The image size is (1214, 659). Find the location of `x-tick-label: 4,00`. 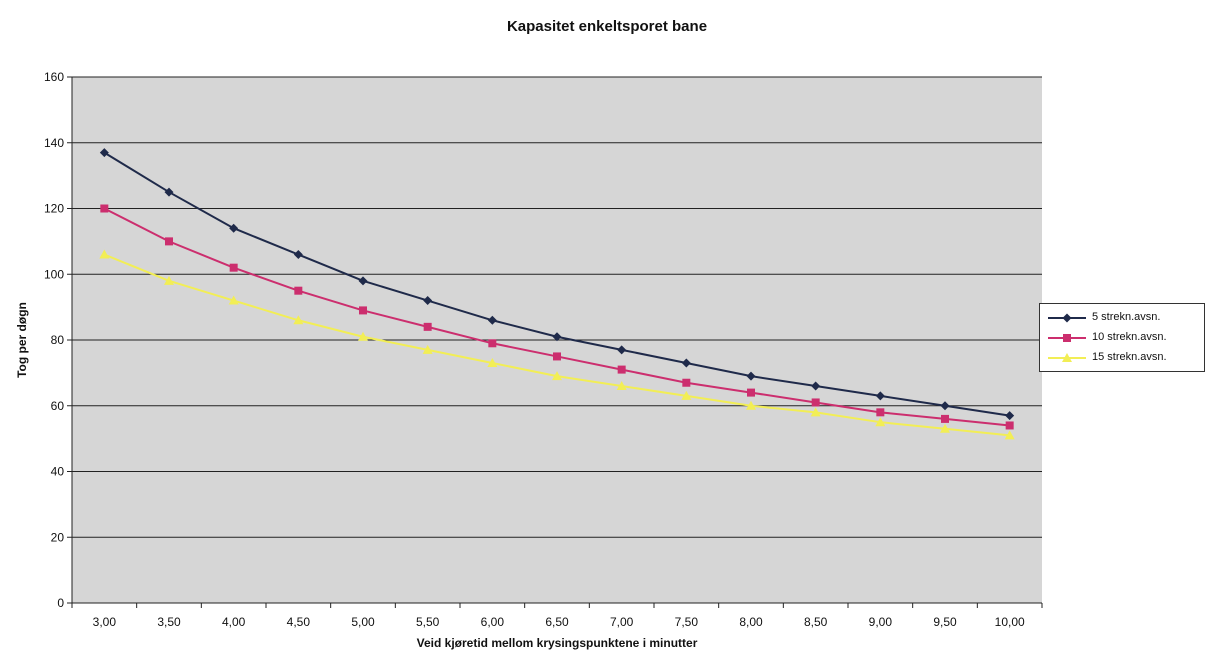

x-tick-label: 4,00 is located at coordinates (234, 622).